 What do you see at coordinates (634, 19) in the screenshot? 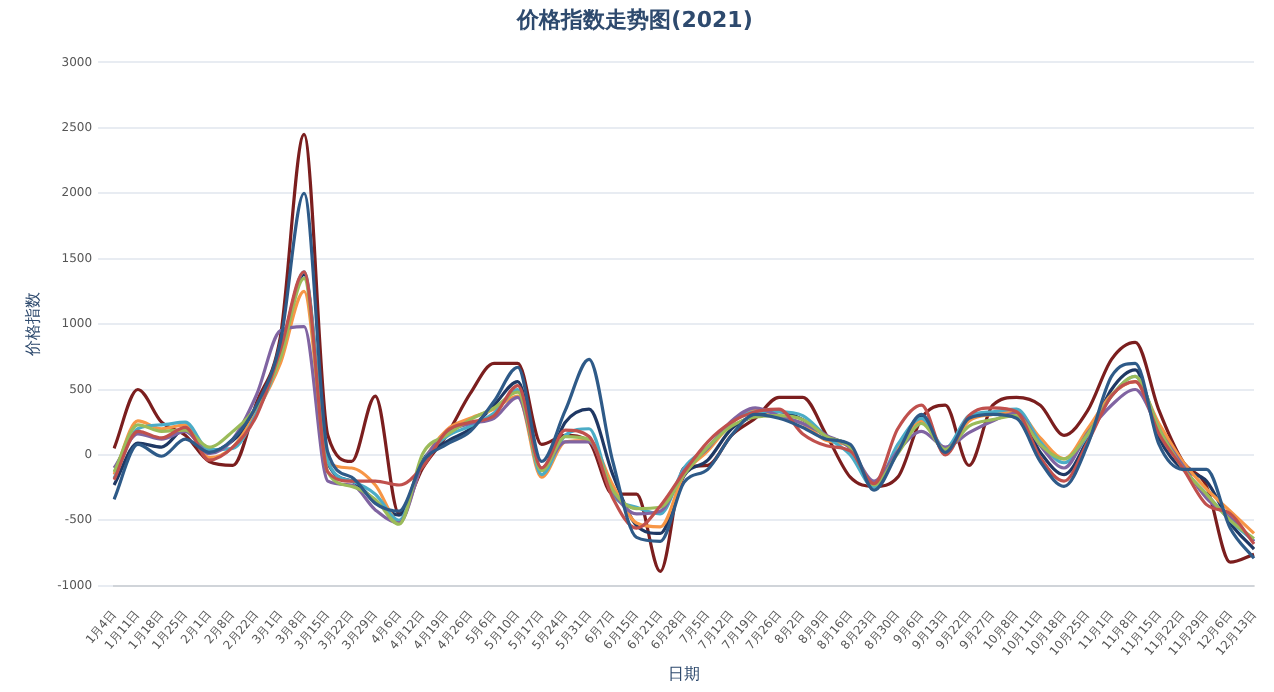
I see `chart-title: 价格指数走势图(2021)` at bounding box center [634, 19].